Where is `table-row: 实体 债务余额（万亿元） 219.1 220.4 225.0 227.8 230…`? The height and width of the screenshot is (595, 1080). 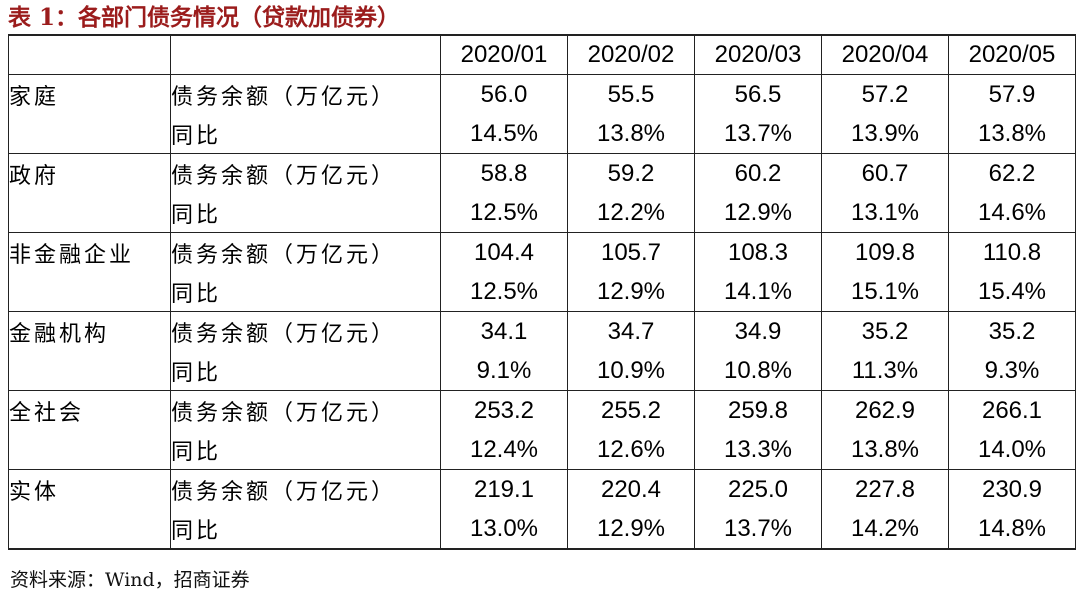
table-row: 实体 债务余额（万亿元） 219.1 220.4 225.0 227.8 230… is located at coordinates (542, 489).